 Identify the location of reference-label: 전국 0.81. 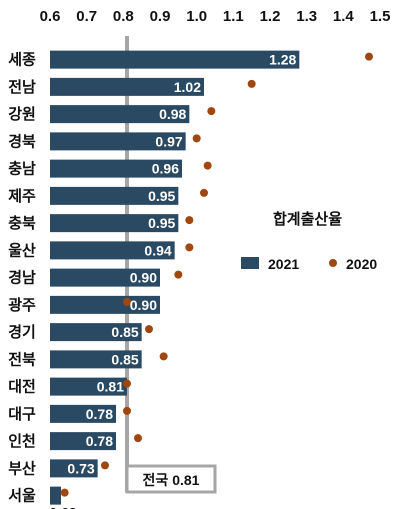
(171, 480).